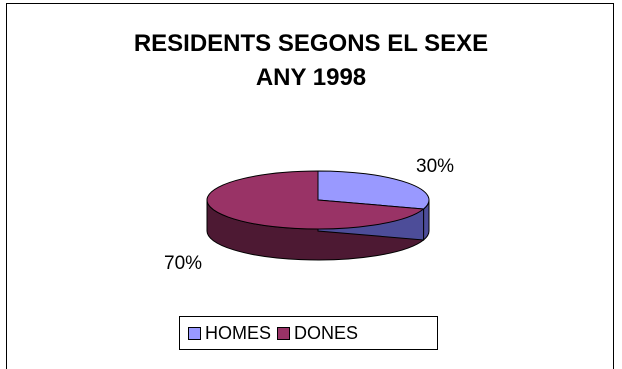 This screenshot has width=622, height=369. I want to click on legend-swatch-dones, so click(284, 333).